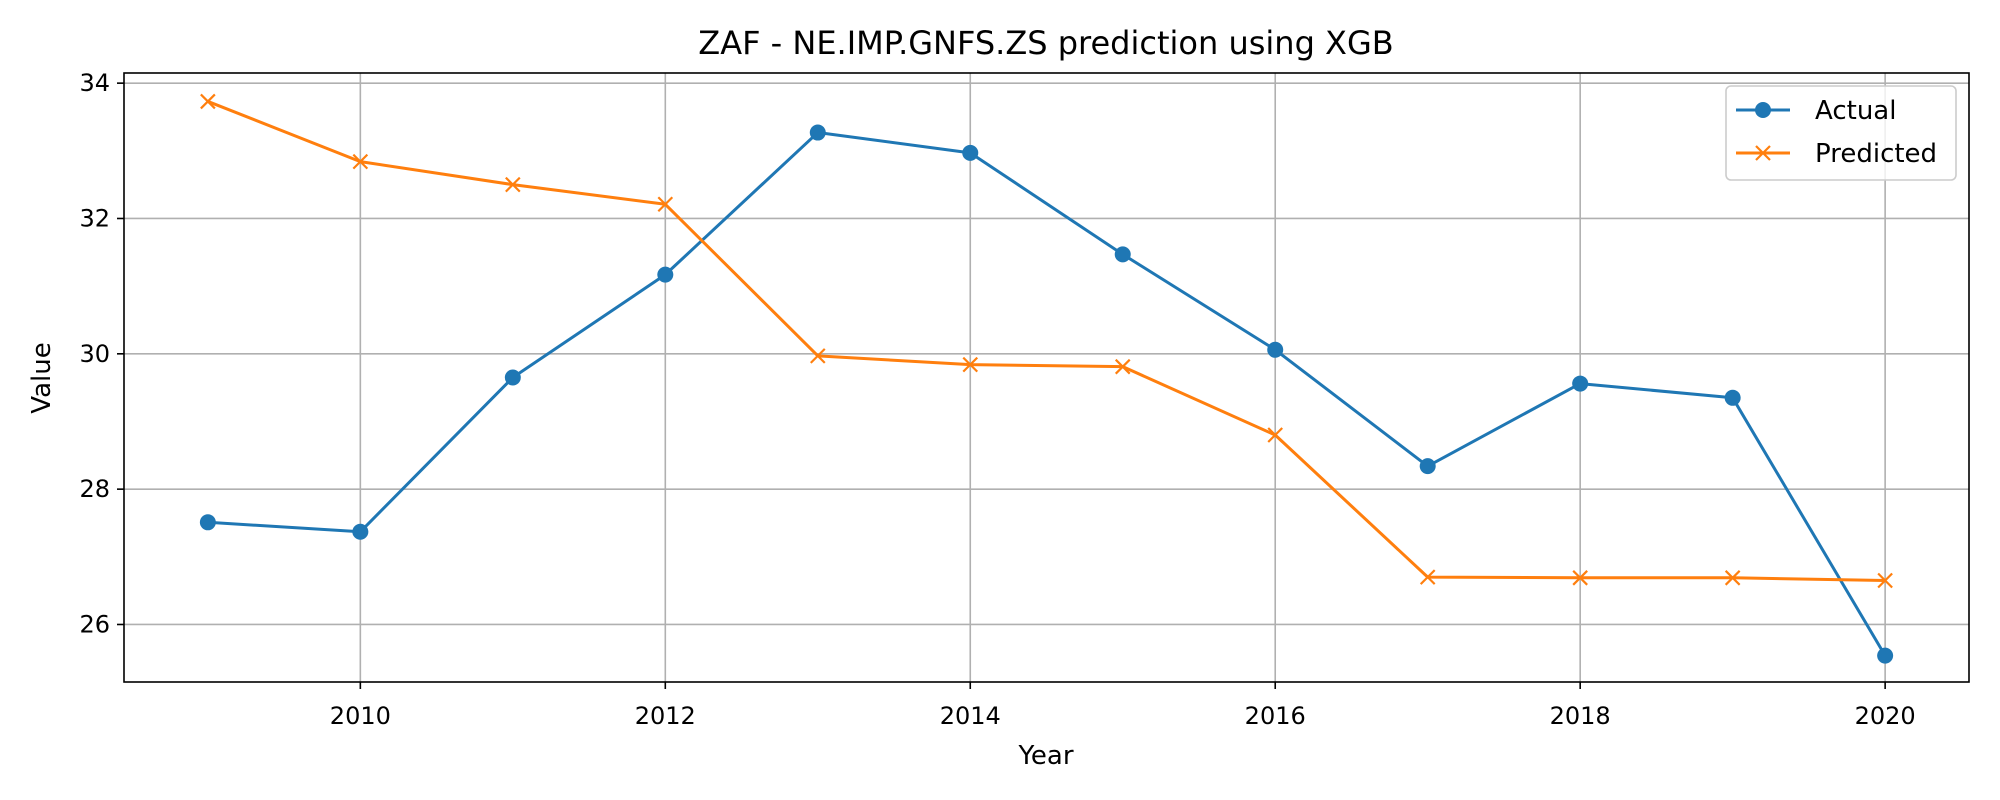 Image resolution: width=2000 pixels, height=800 pixels. Describe the element at coordinates (970, 716) in the screenshot. I see `x-tick-label: 2014` at that location.